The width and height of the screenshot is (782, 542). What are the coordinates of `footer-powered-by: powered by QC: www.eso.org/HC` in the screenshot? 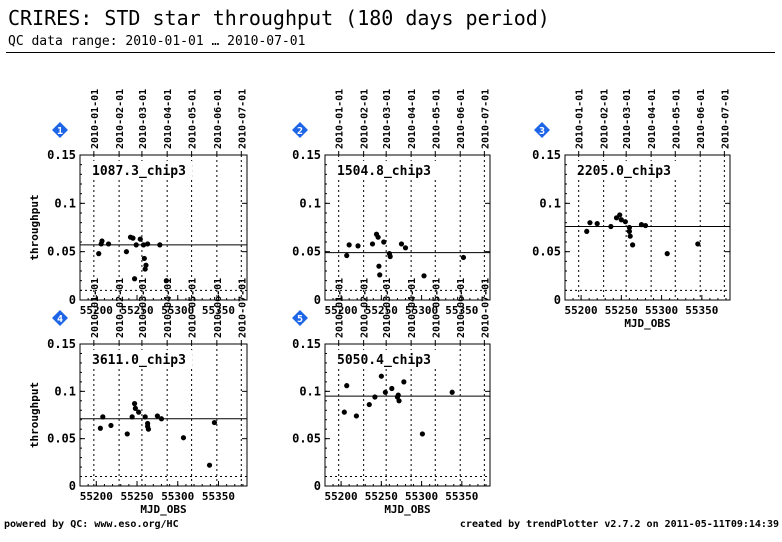 It's located at (91, 524).